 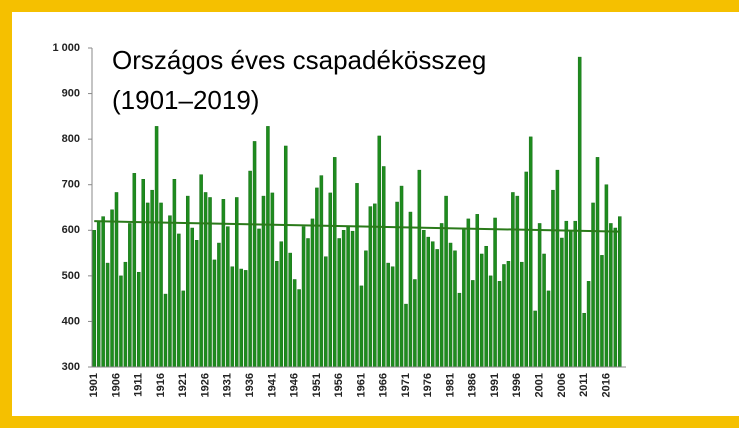 What do you see at coordinates (339, 385) in the screenshot?
I see `x-tick-label: 1956` at bounding box center [339, 385].